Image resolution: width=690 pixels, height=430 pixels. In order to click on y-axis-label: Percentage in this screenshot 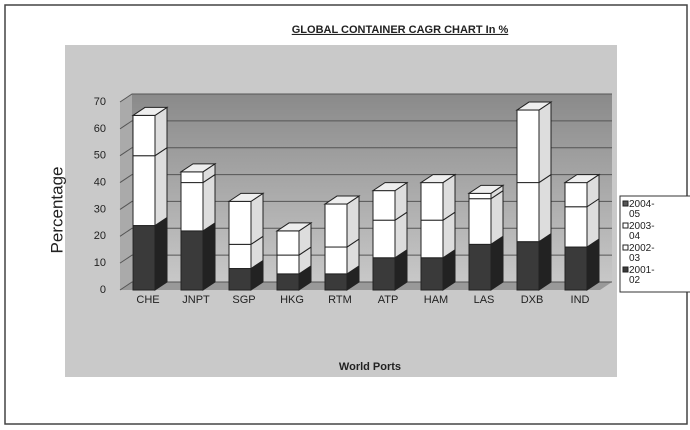, I will do `click(56, 210)`.